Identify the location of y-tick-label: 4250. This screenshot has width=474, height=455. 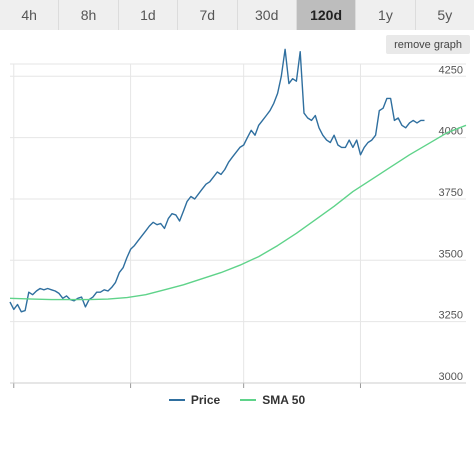
(451, 70).